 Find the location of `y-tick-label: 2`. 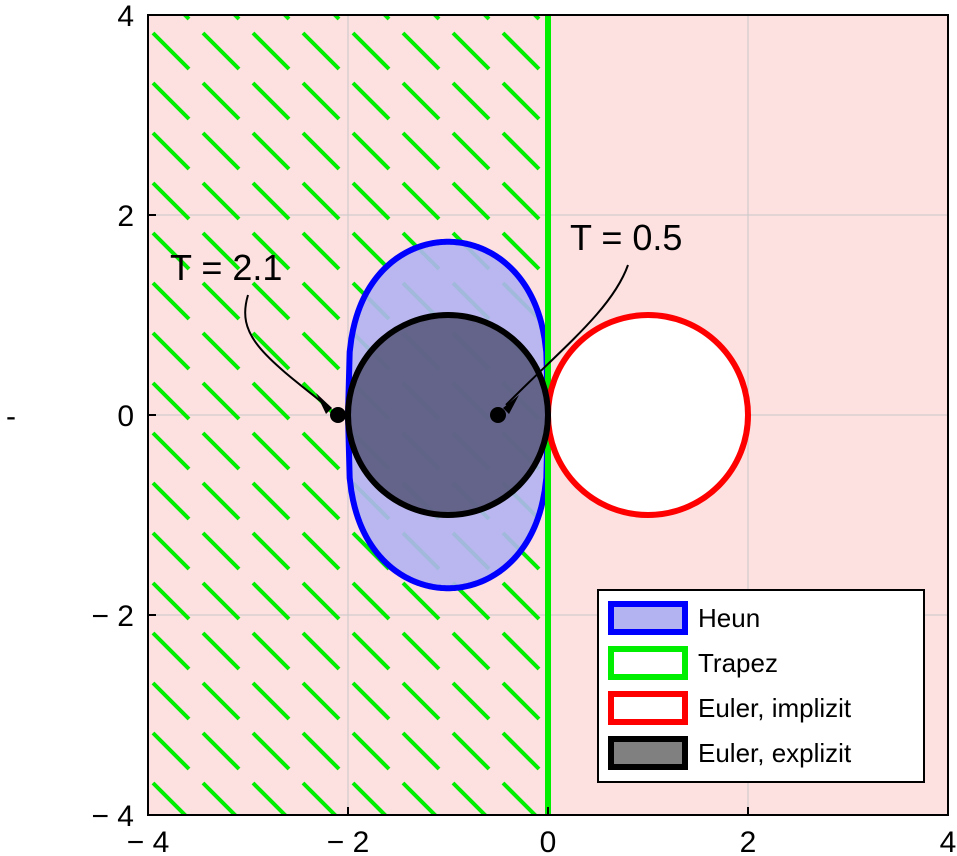

y-tick-label: 2 is located at coordinates (125, 216).